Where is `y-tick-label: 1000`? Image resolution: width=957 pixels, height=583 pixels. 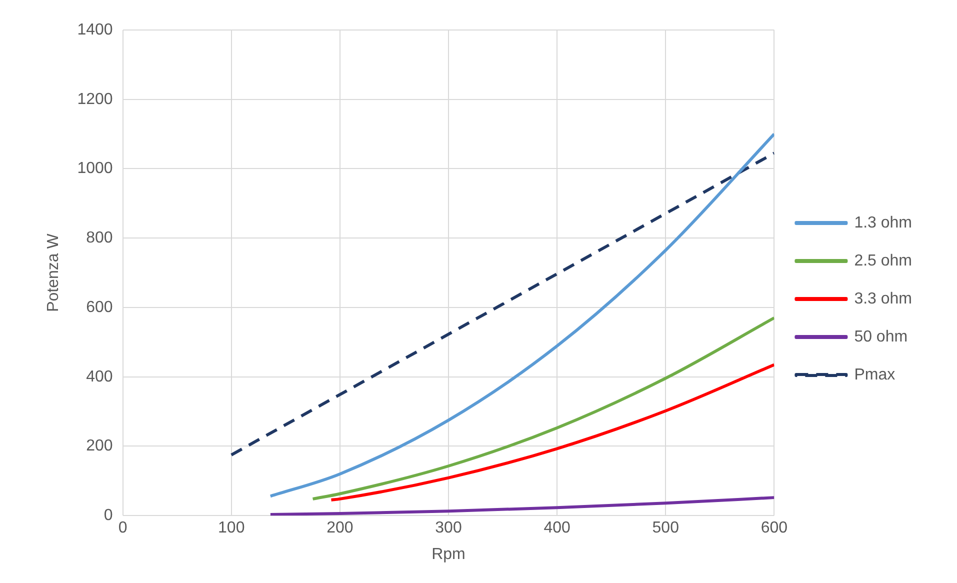 y-tick-label: 1000 is located at coordinates (95, 169).